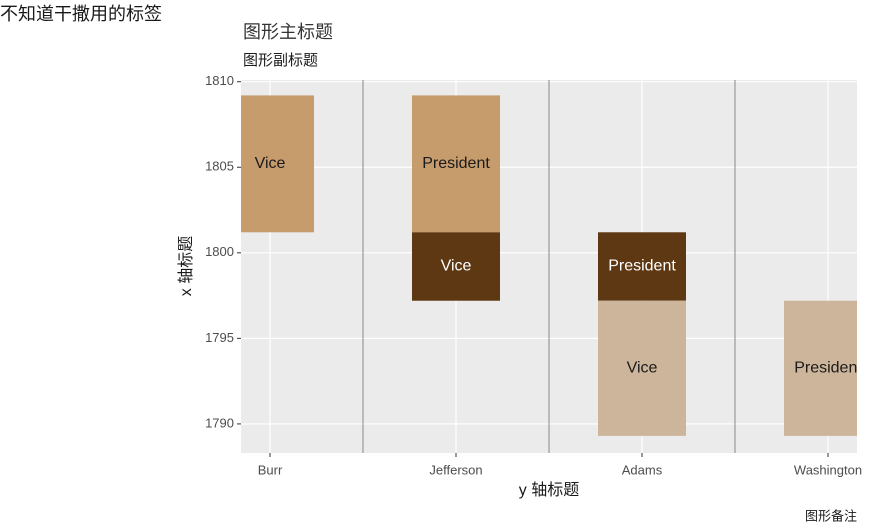 The image size is (869, 530). Describe the element at coordinates (549, 490) in the screenshot. I see `x-axis-label: y 轴标题` at that location.